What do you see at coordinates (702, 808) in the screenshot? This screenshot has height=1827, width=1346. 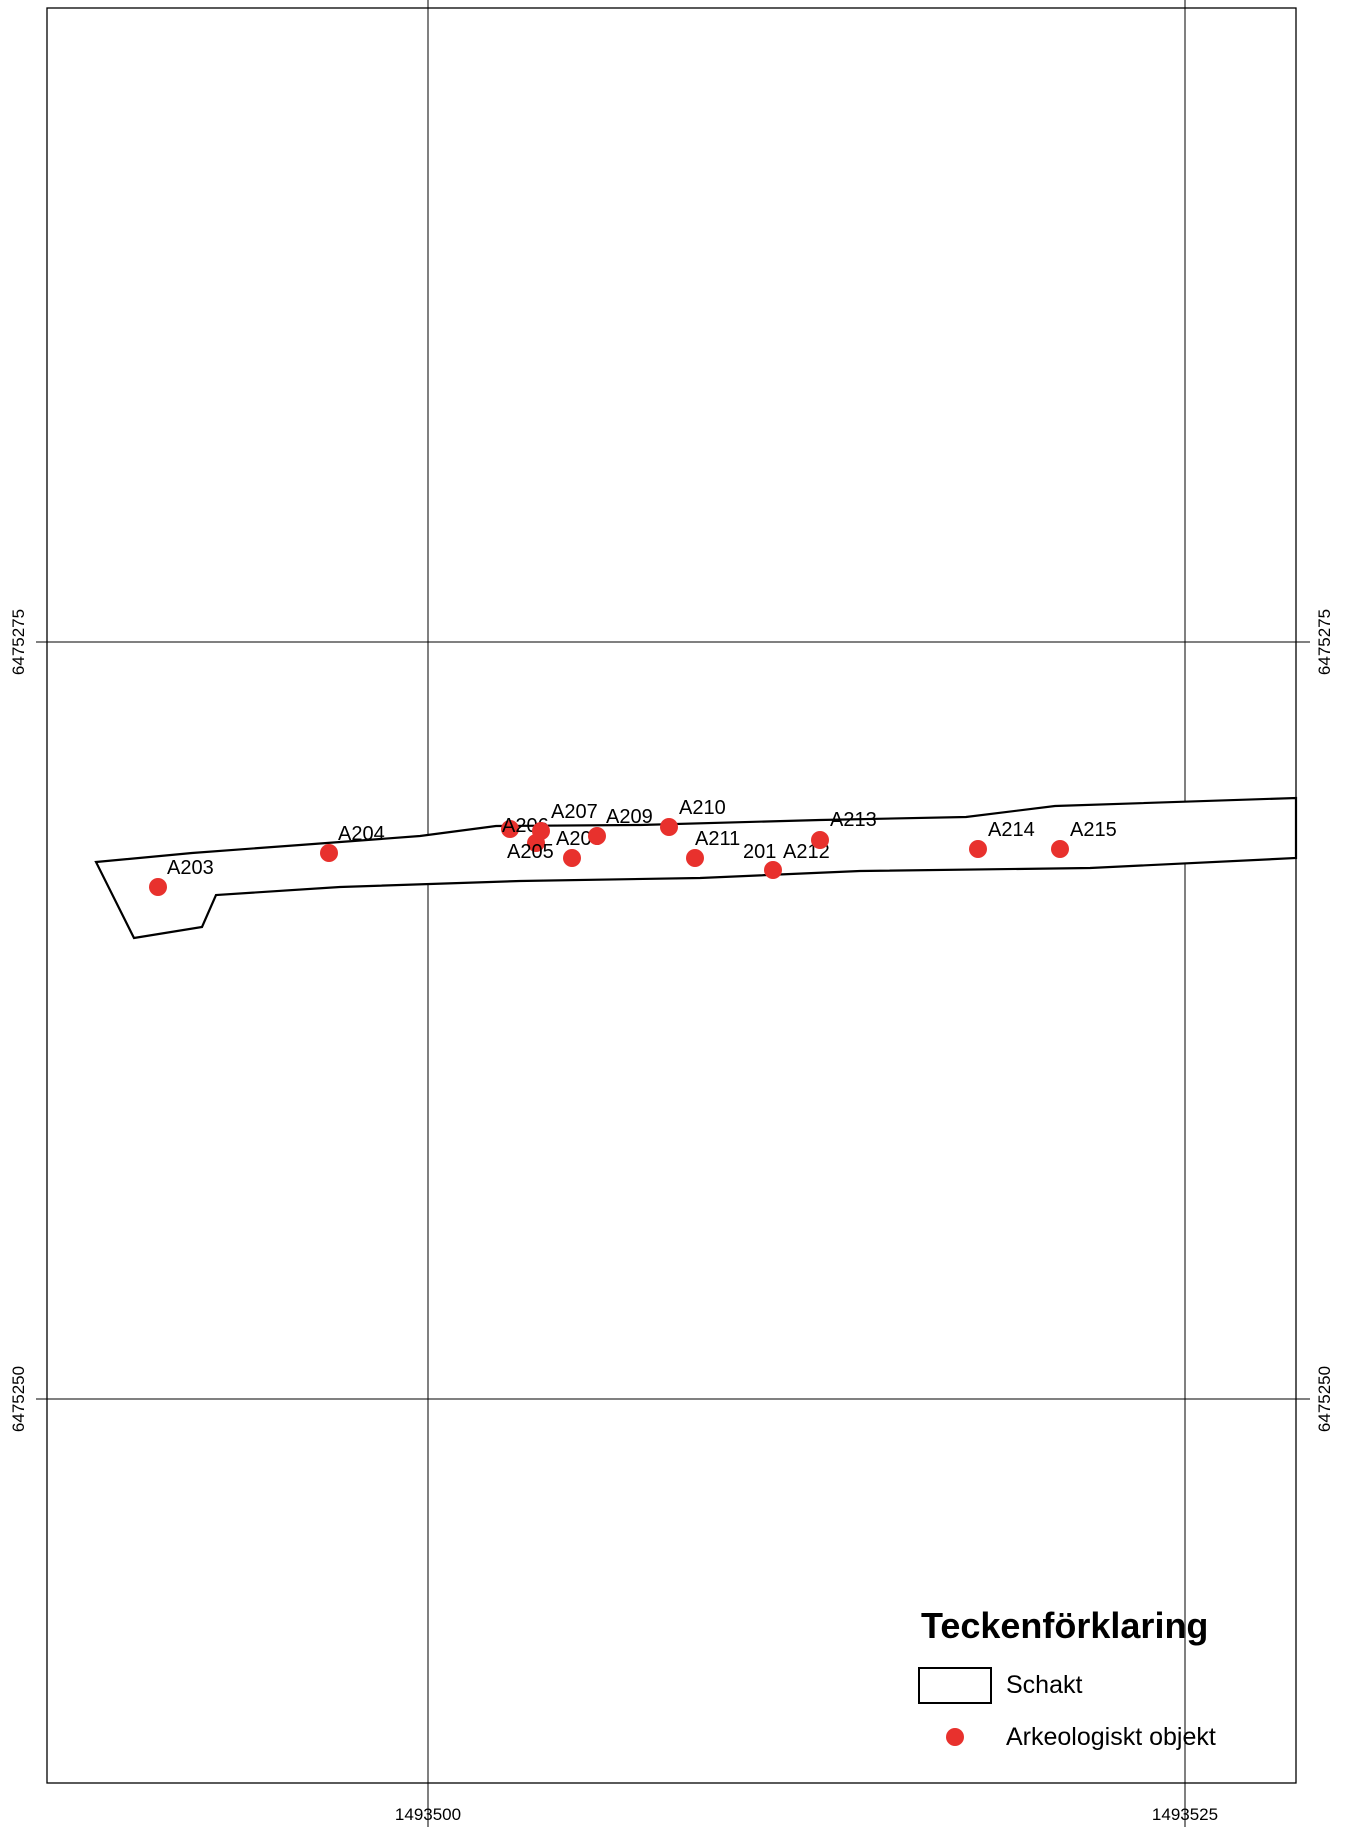 I see `object-label-a210: A210` at bounding box center [702, 808].